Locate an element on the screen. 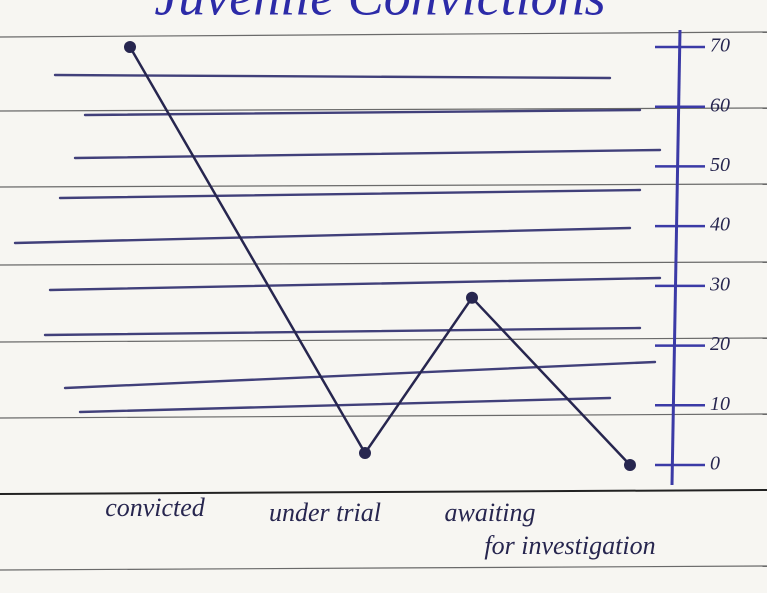  y-tick-label: 10 is located at coordinates (720, 404).